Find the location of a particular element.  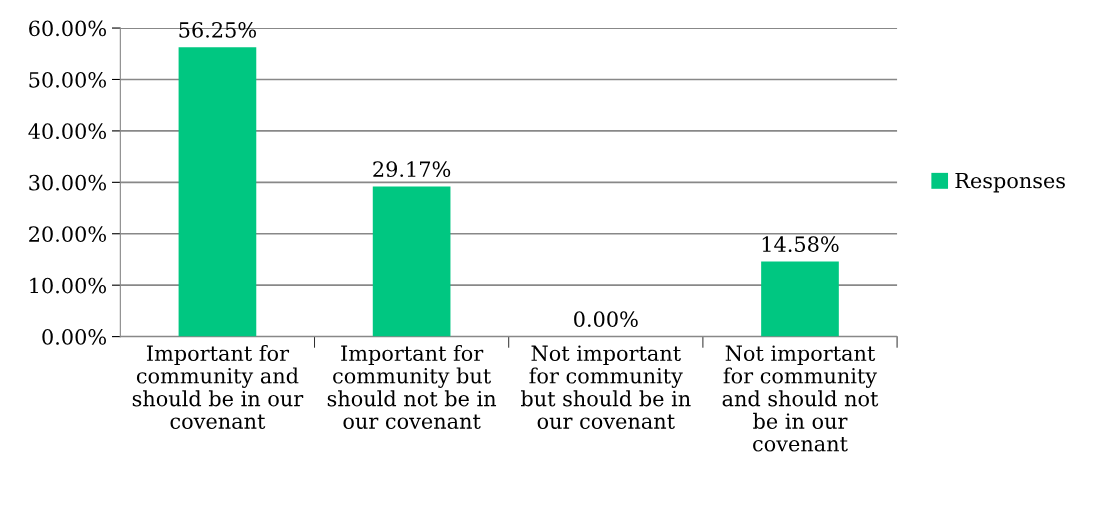

legend-label: Responses is located at coordinates (1010, 182).